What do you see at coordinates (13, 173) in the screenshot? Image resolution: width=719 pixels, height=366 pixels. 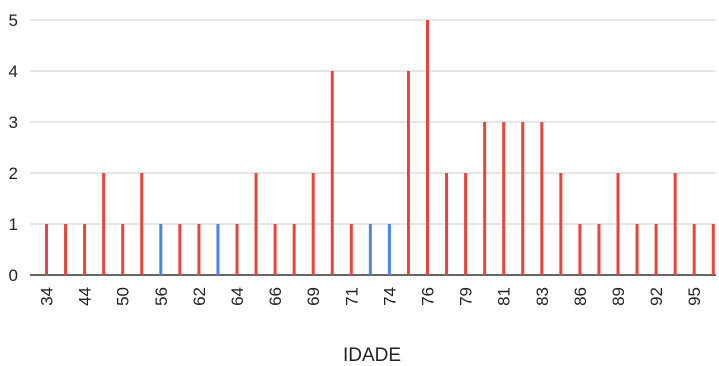 I see `y-tick-label: 2` at bounding box center [13, 173].